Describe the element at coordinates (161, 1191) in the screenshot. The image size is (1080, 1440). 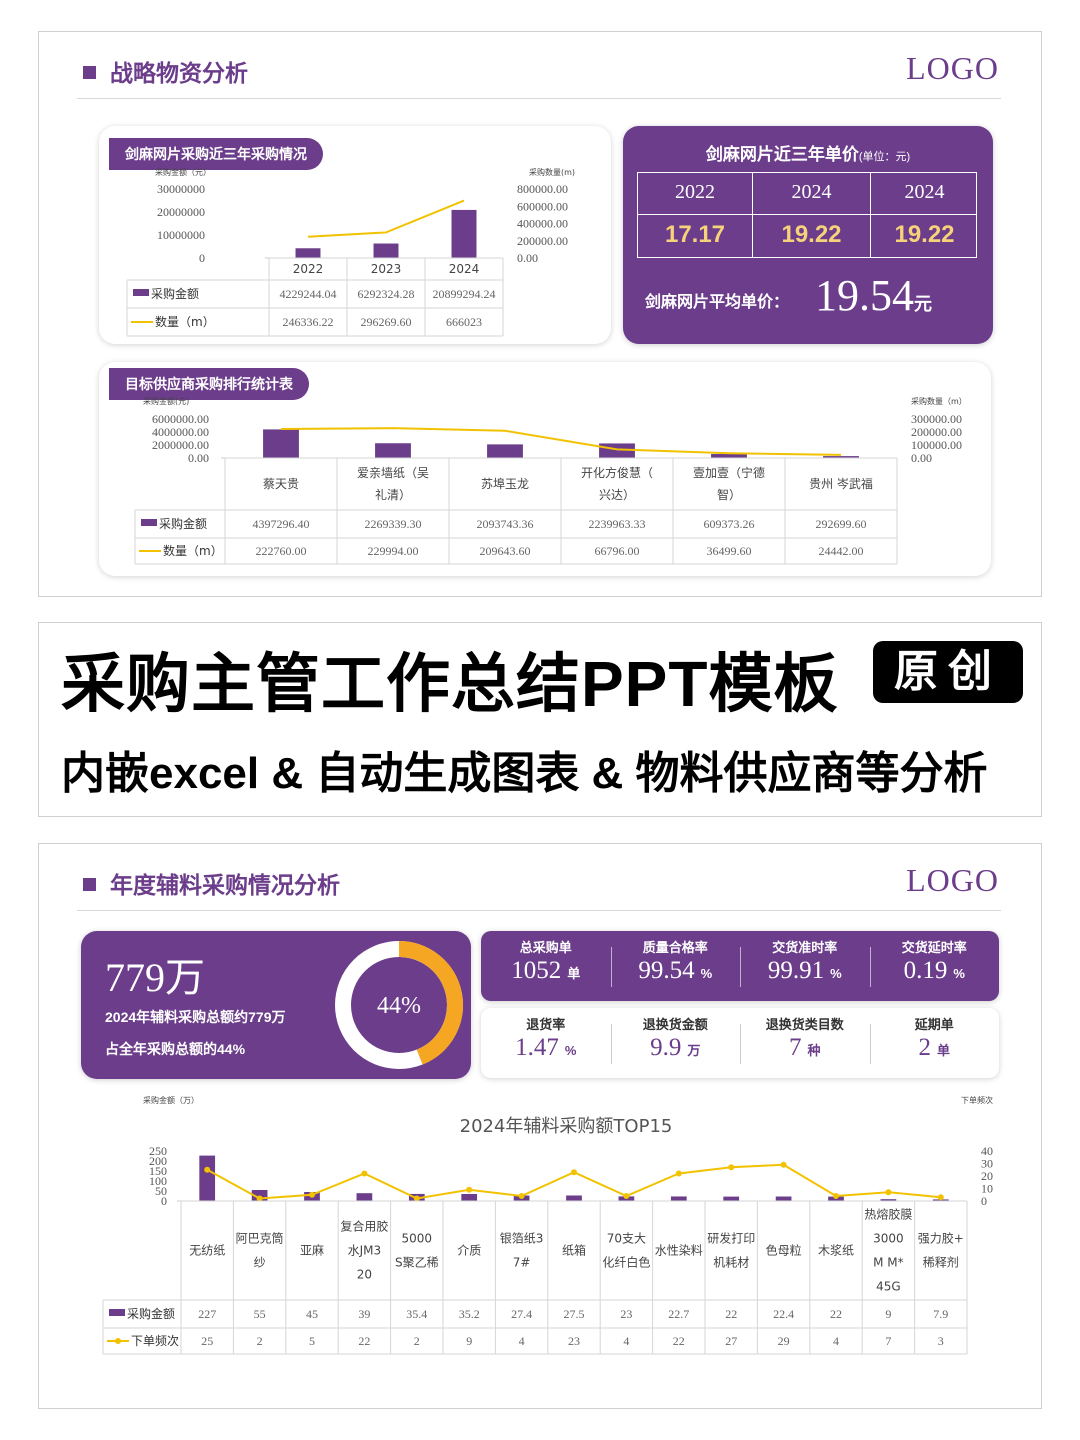
I see `y-left-tick: 50` at that location.